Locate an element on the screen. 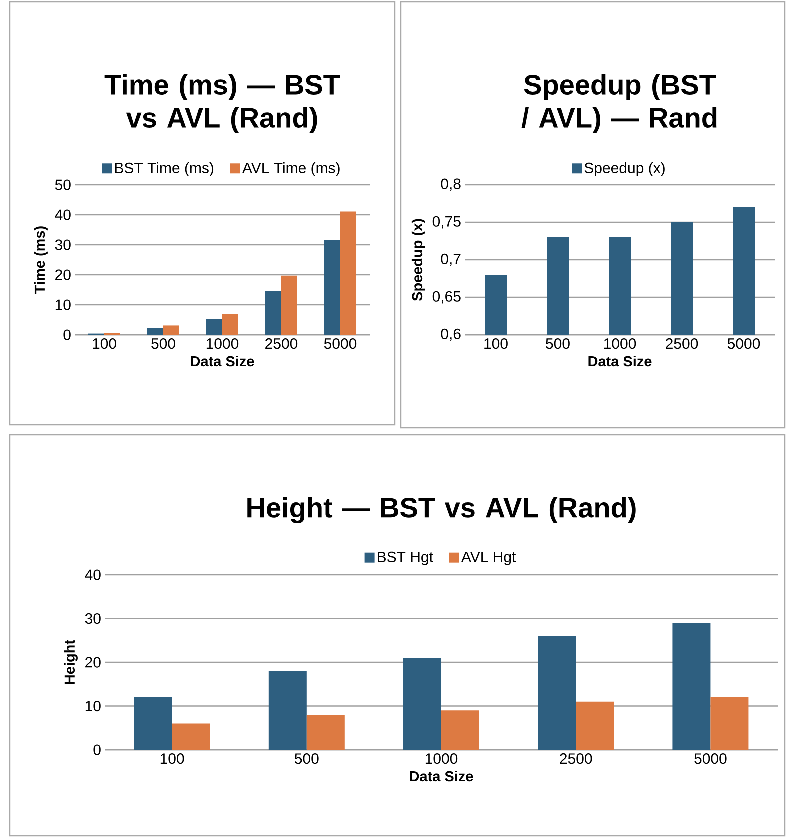 The height and width of the screenshot is (838, 787). legend-label: AVL Hgt is located at coordinates (488, 559).